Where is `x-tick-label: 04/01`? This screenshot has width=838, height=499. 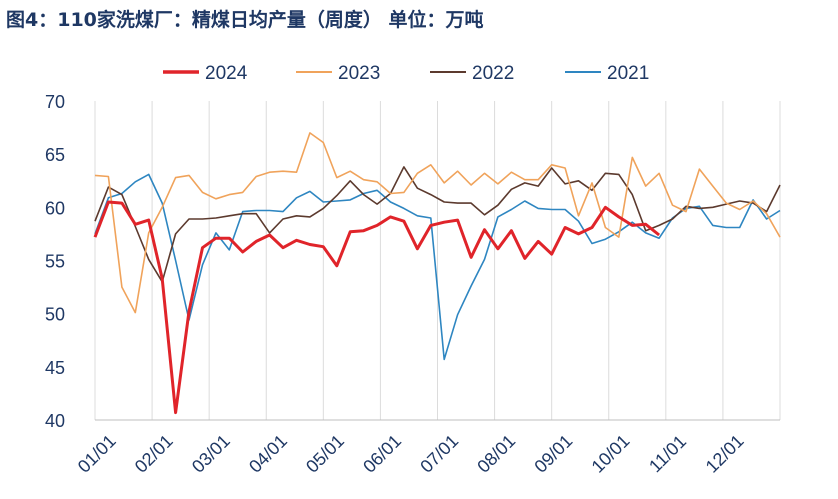 x-tick-label: 04/01 is located at coordinates (268, 454).